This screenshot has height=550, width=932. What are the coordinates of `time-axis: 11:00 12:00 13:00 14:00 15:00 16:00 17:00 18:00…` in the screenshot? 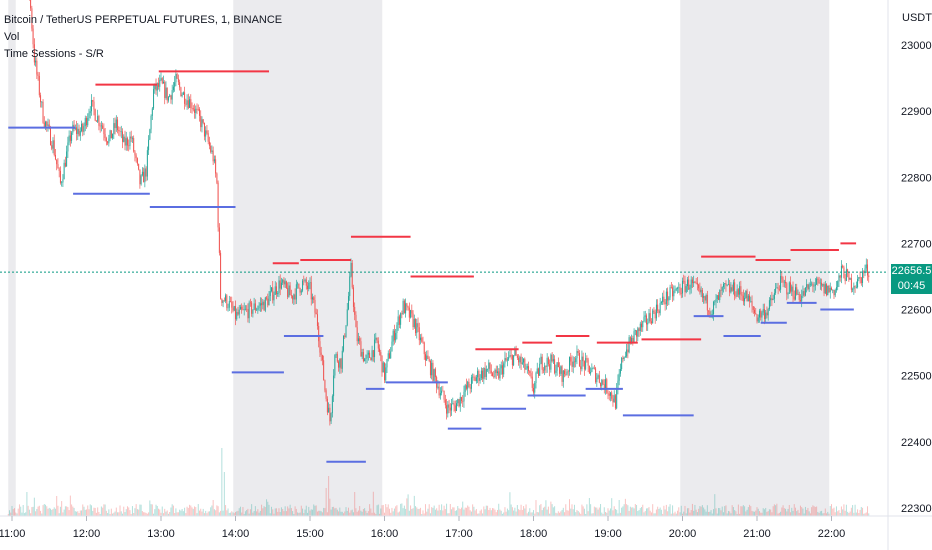 It's located at (422, 528).